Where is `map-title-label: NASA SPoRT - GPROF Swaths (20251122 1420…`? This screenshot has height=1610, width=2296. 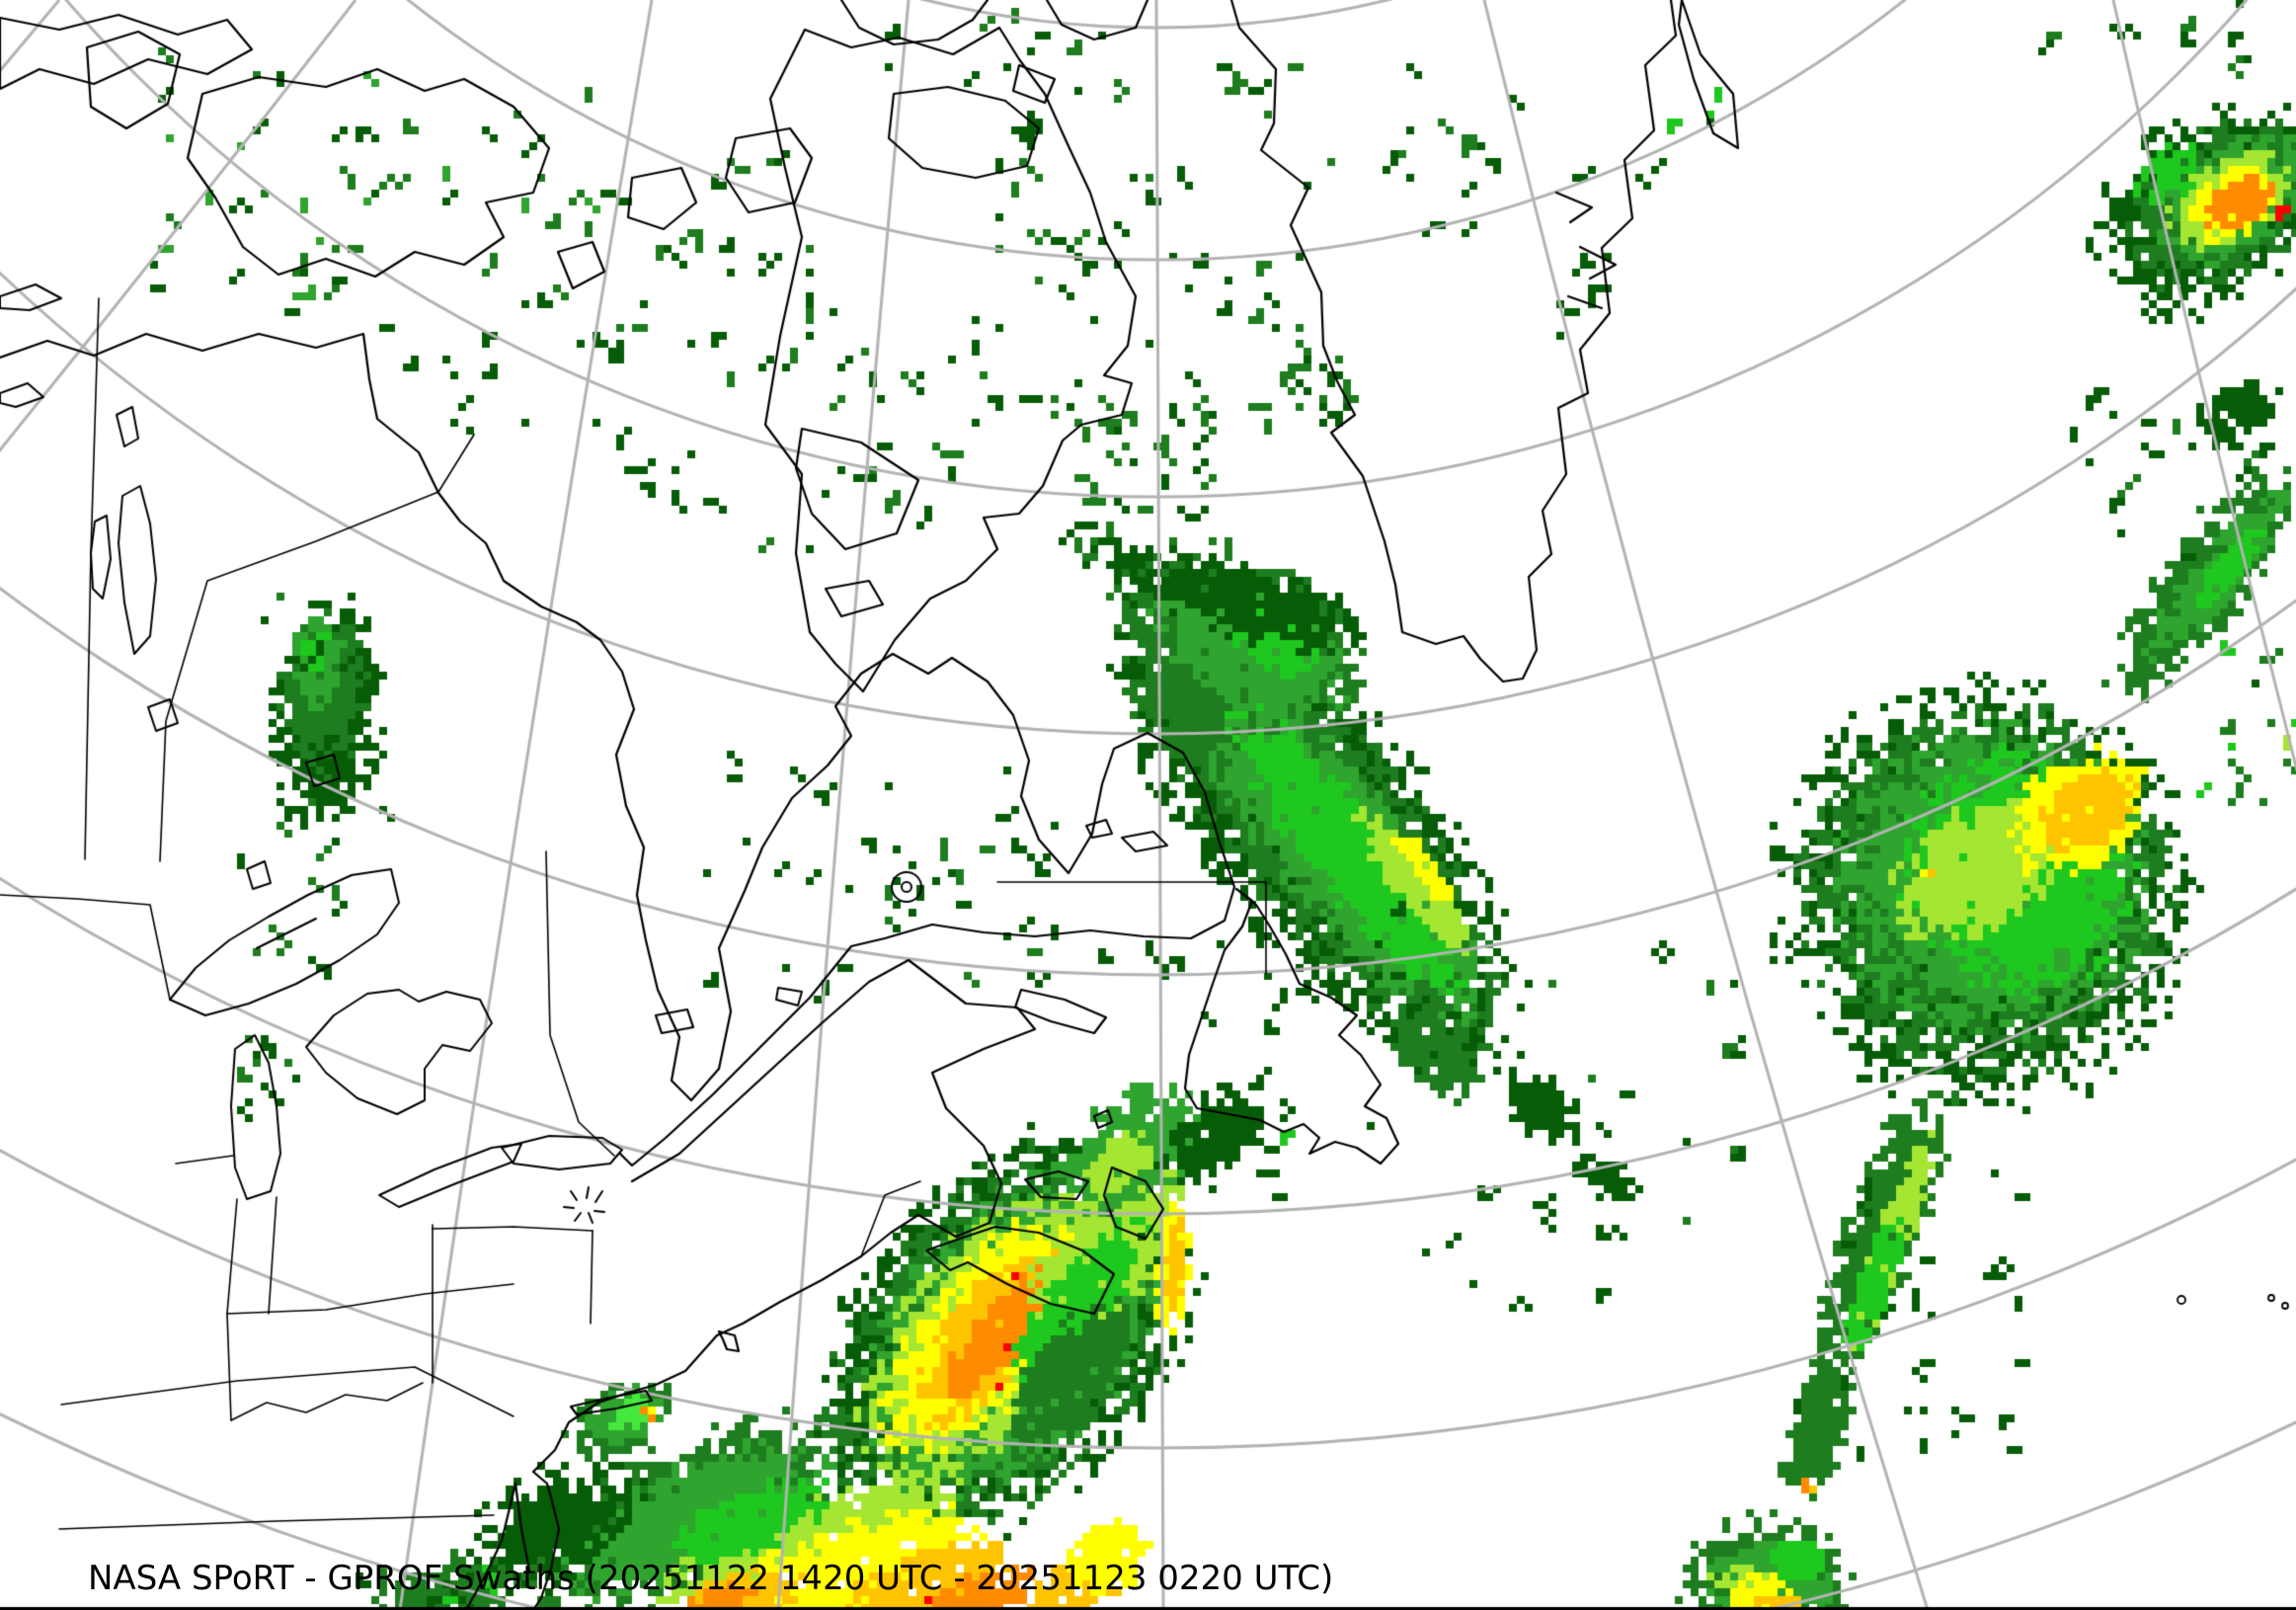 map-title-label: NASA SPoRT - GPROF Swaths (20251122 1420… is located at coordinates (711, 1578).